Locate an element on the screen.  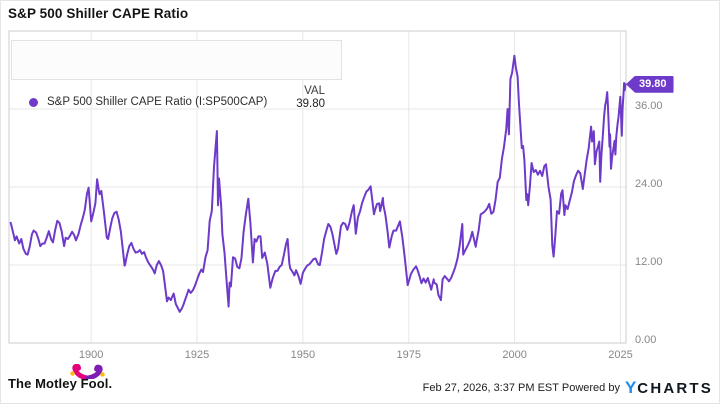
page-title: S&P 500 Shiller CAPE Ratio is located at coordinates (98, 13).